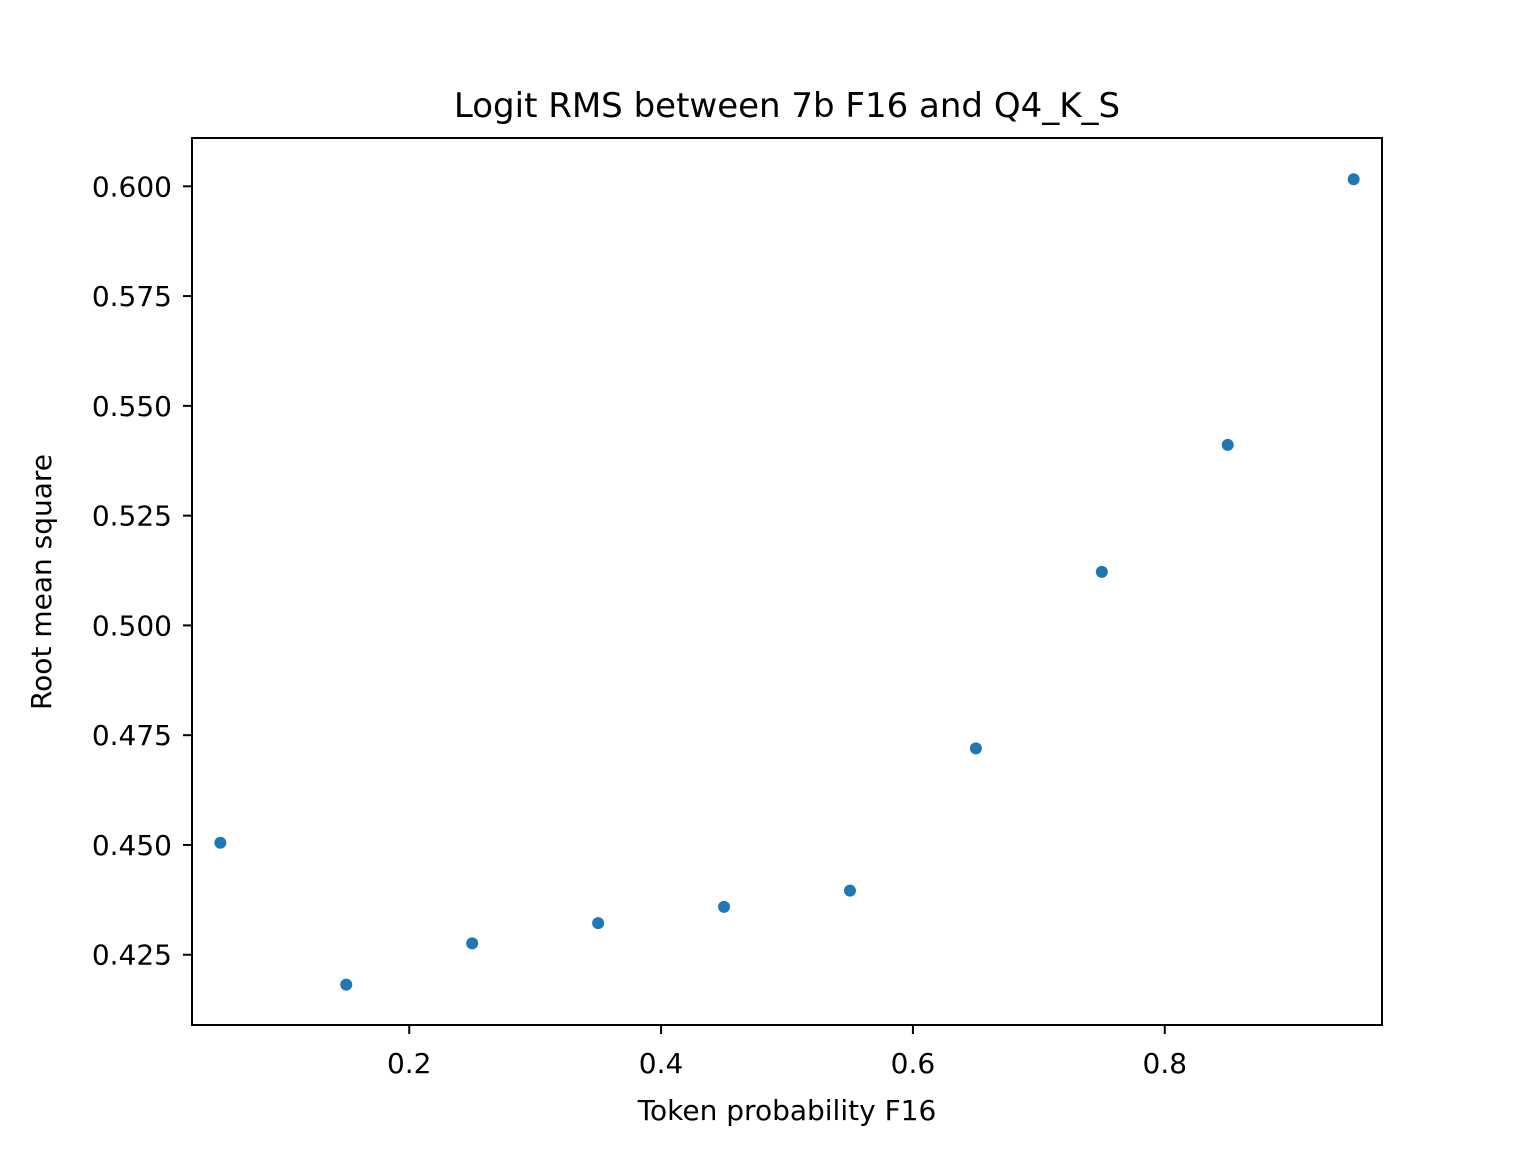  Describe the element at coordinates (787, 1052) in the screenshot. I see `x-axis-ticks: 0.2 0.4 0.6 0.8` at that location.